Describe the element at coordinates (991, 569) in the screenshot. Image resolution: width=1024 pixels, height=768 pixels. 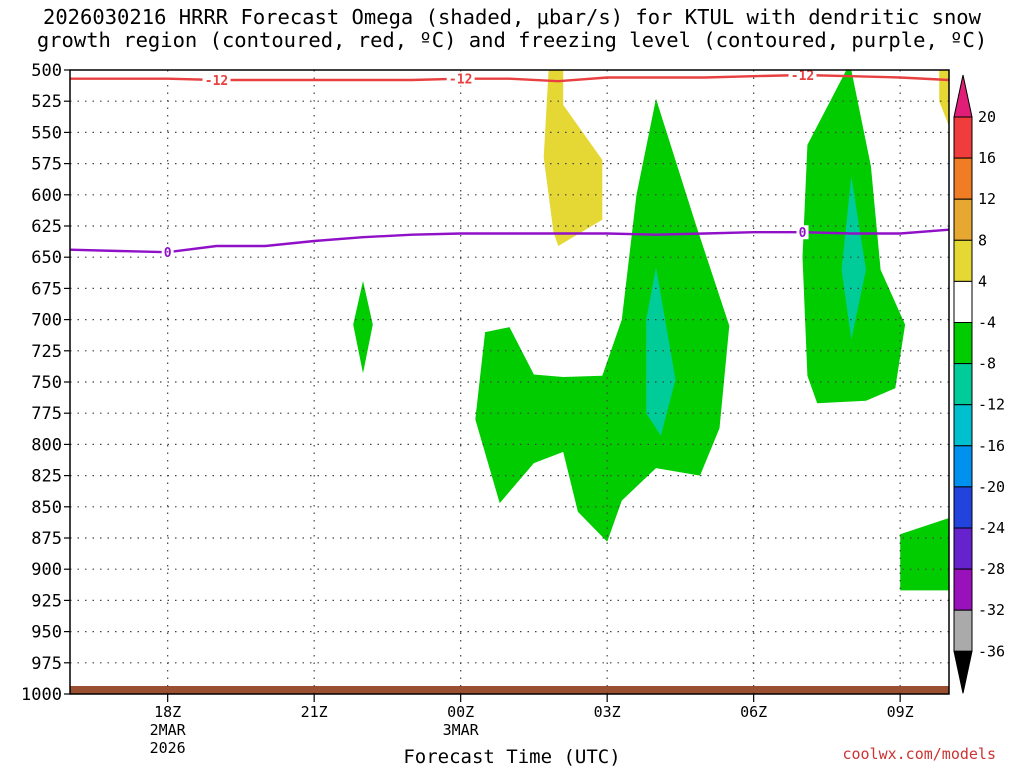
I see `colorbar-label-11: -28` at that location.